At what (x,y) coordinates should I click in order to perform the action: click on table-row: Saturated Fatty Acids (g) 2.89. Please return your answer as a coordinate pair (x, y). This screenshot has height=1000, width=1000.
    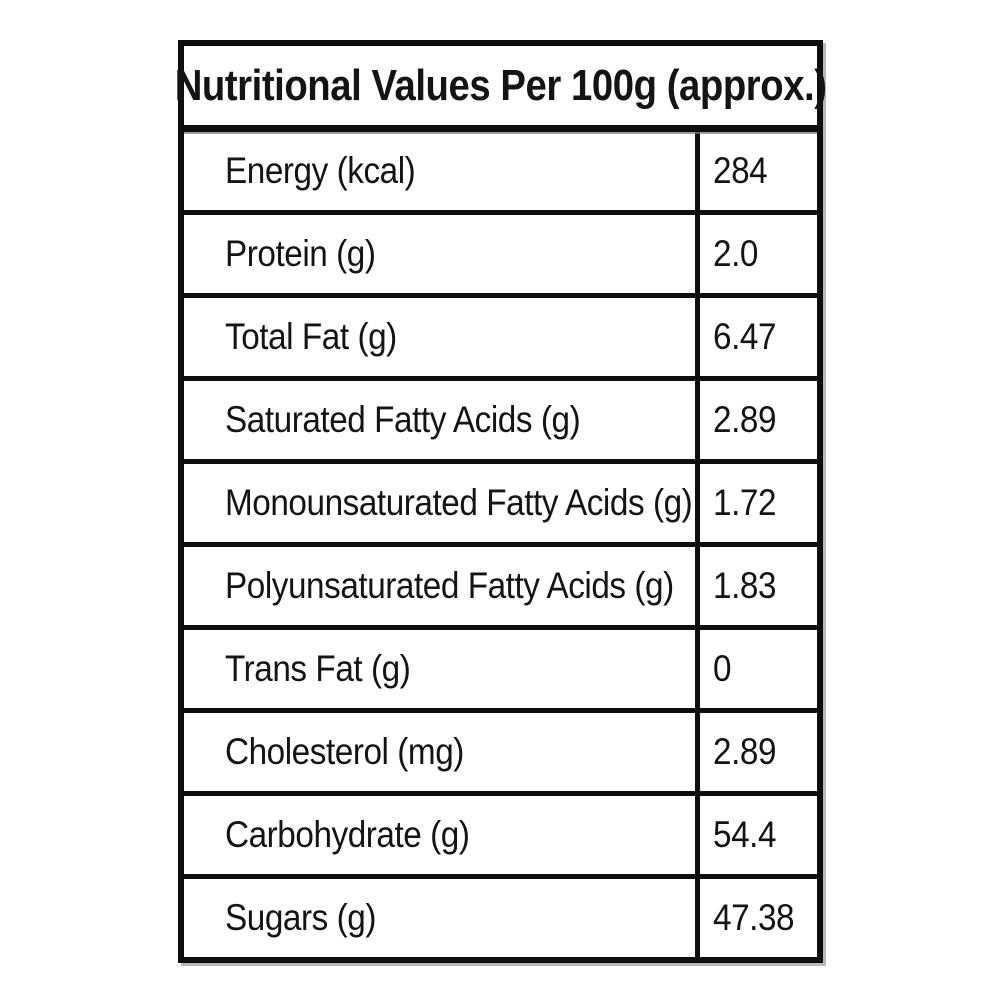
    Looking at the image, I should click on (500, 422).